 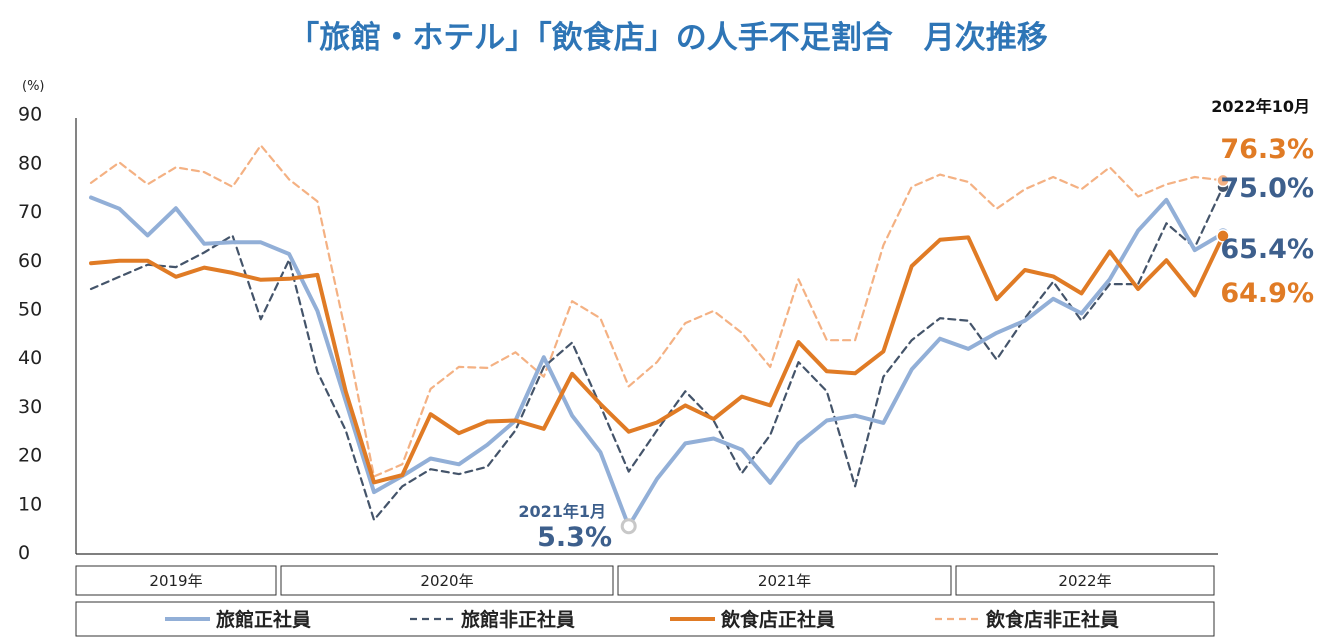 What do you see at coordinates (30, 115) in the screenshot?
I see `y-tick-label: 90` at bounding box center [30, 115].